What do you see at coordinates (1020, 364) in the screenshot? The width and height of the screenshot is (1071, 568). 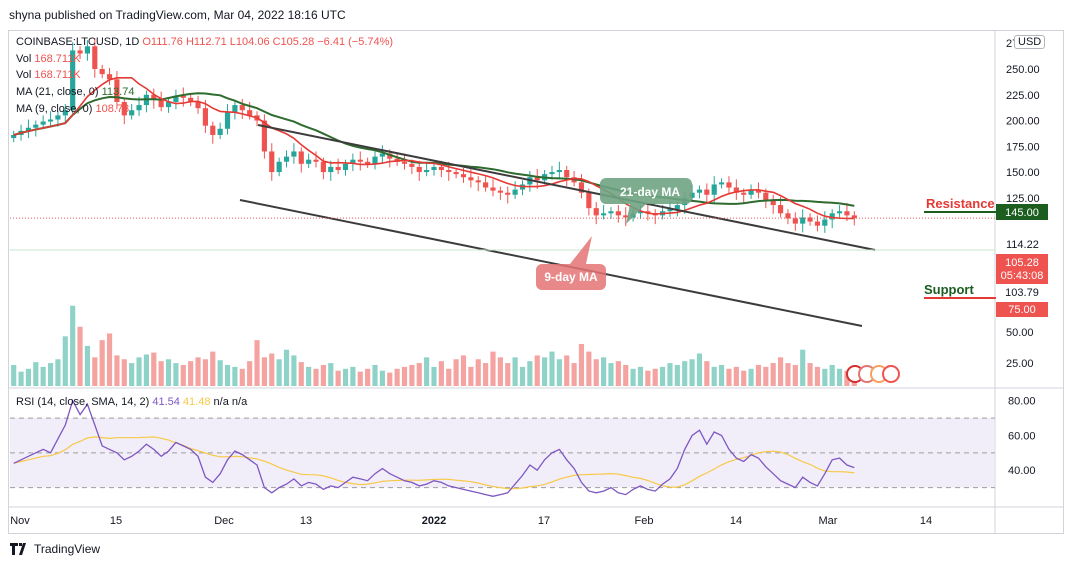 I see `price-axis-tick: 25.00` at bounding box center [1020, 364].